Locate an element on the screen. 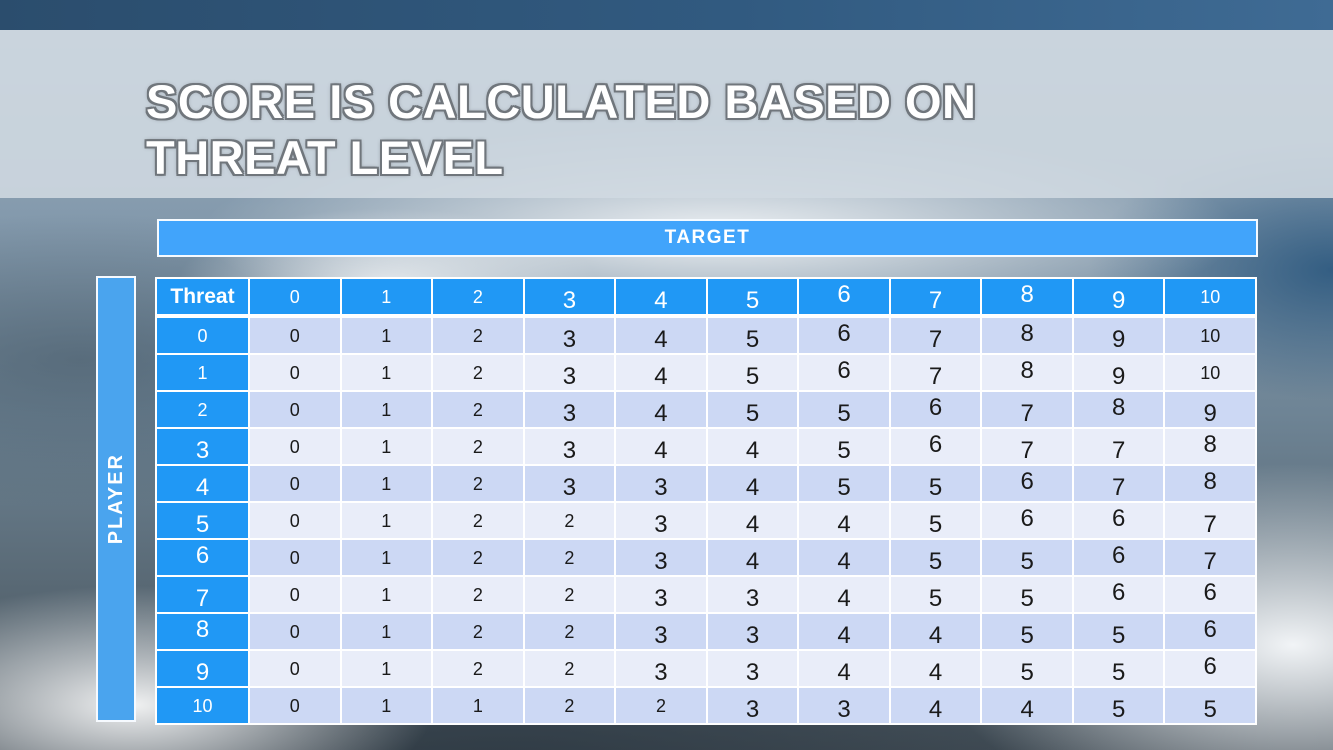  row-label-cell: 6 is located at coordinates (202, 557).